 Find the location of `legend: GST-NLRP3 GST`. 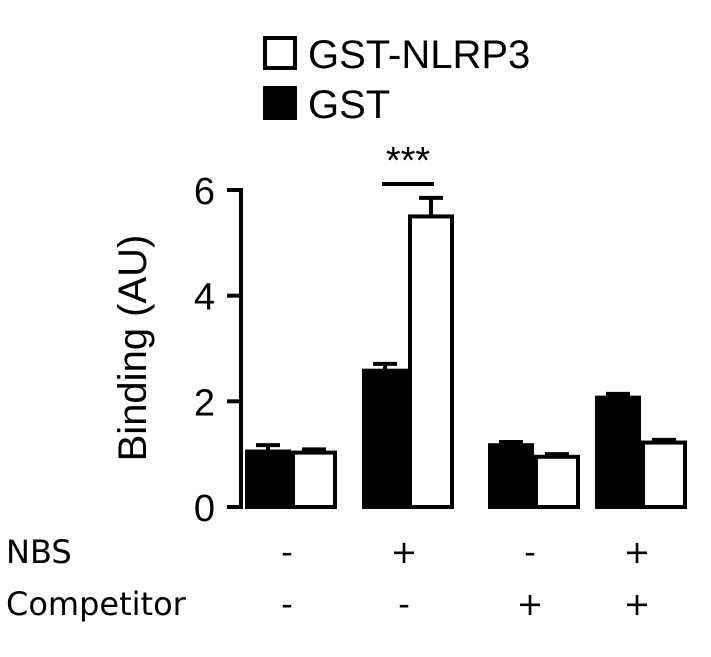

legend: GST-NLRP3 GST is located at coordinates (396, 80).